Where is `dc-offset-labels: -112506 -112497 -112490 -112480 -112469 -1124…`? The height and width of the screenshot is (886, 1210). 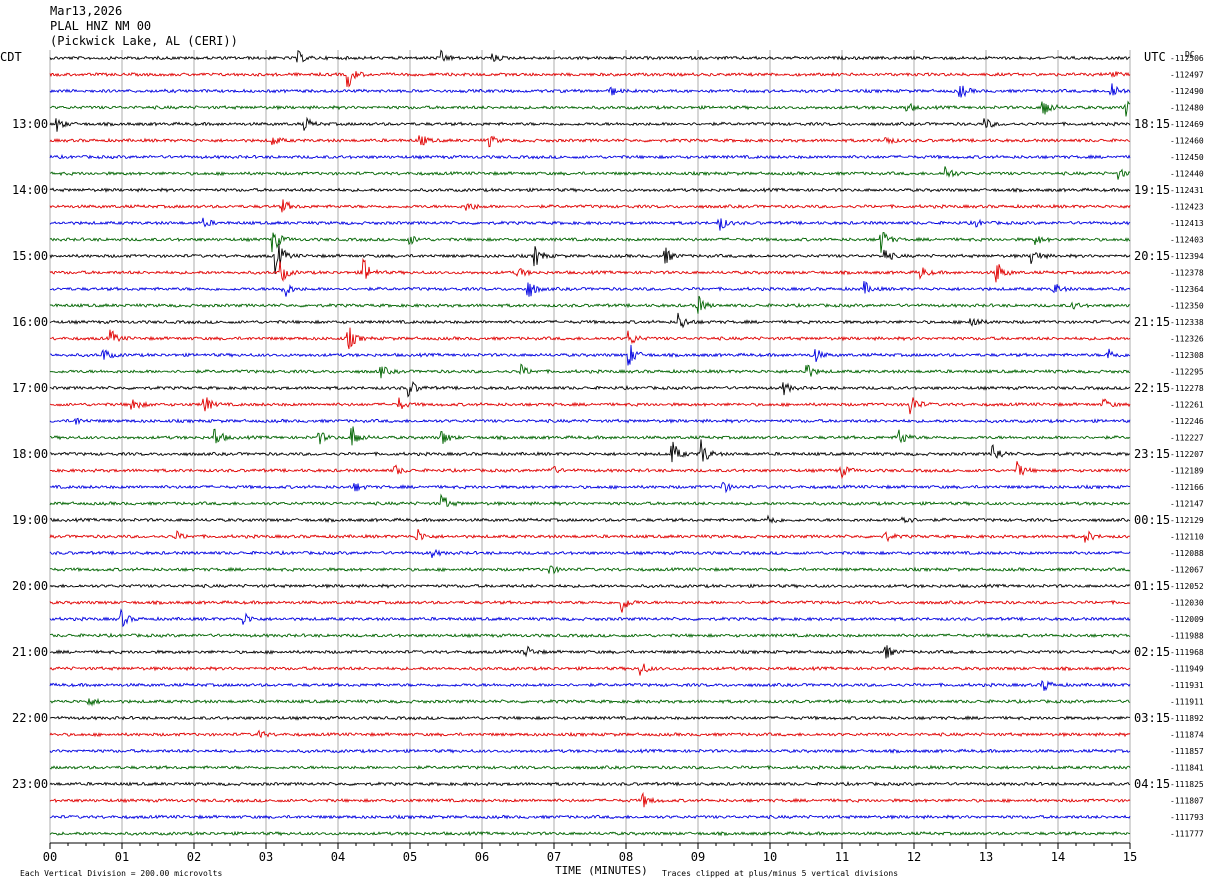
dc-offset-labels: -112506 -112497 -112490 -112480 -112469 -1124… is located at coordinates (1187, 446).